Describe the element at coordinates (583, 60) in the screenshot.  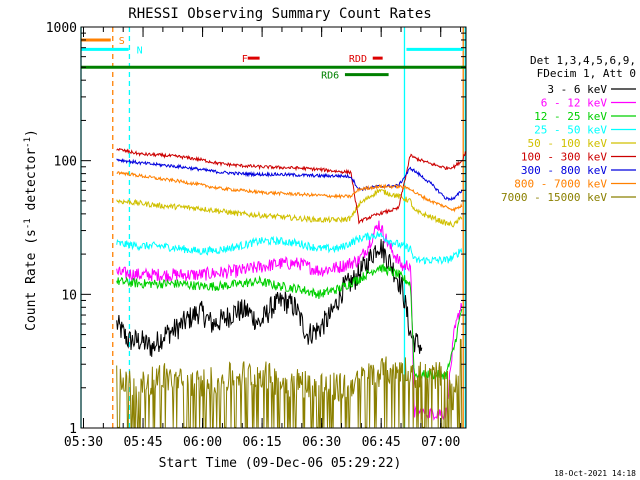
I see `legend-header-0: Det 1,3,4,5,6,9,` at that location.